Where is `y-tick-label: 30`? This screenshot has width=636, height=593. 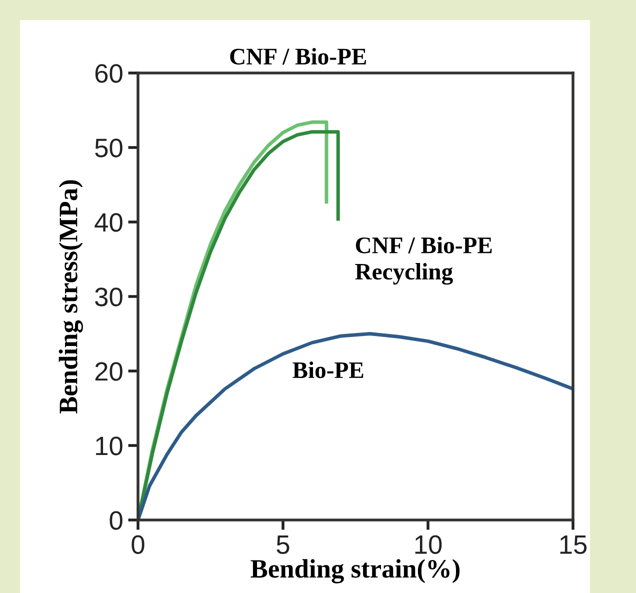 y-tick-label: 30 is located at coordinates (108, 297).